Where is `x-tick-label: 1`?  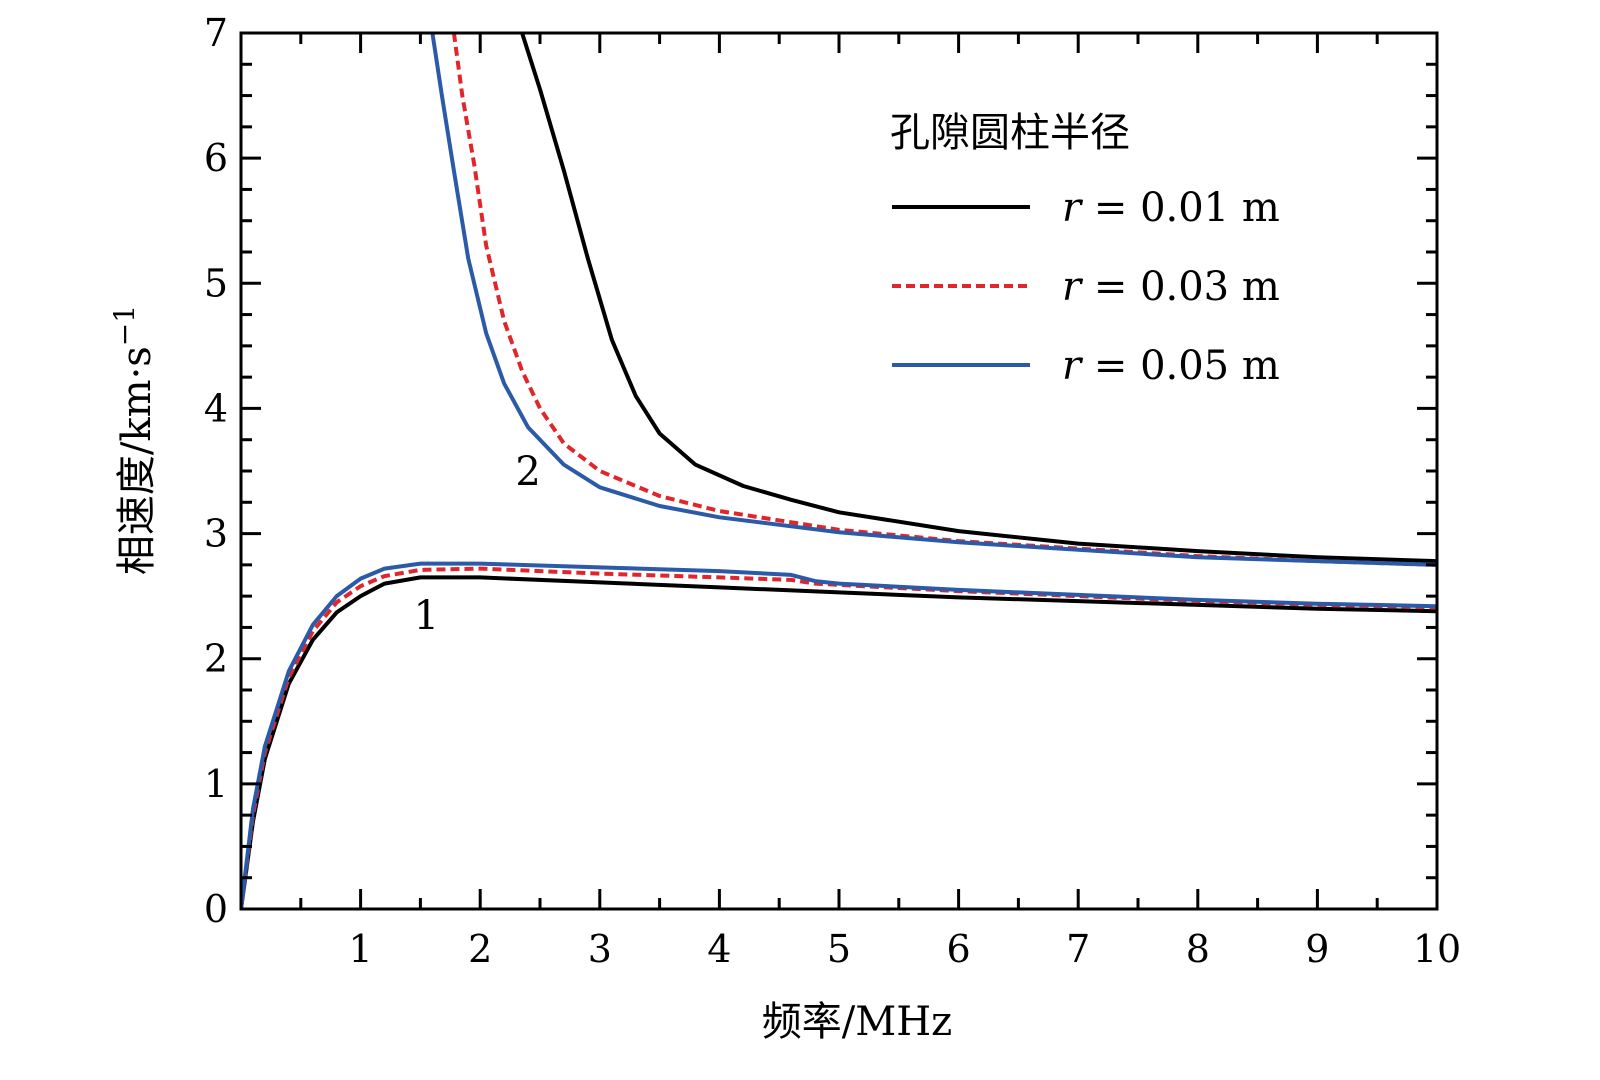
x-tick-label: 1 is located at coordinates (361, 949).